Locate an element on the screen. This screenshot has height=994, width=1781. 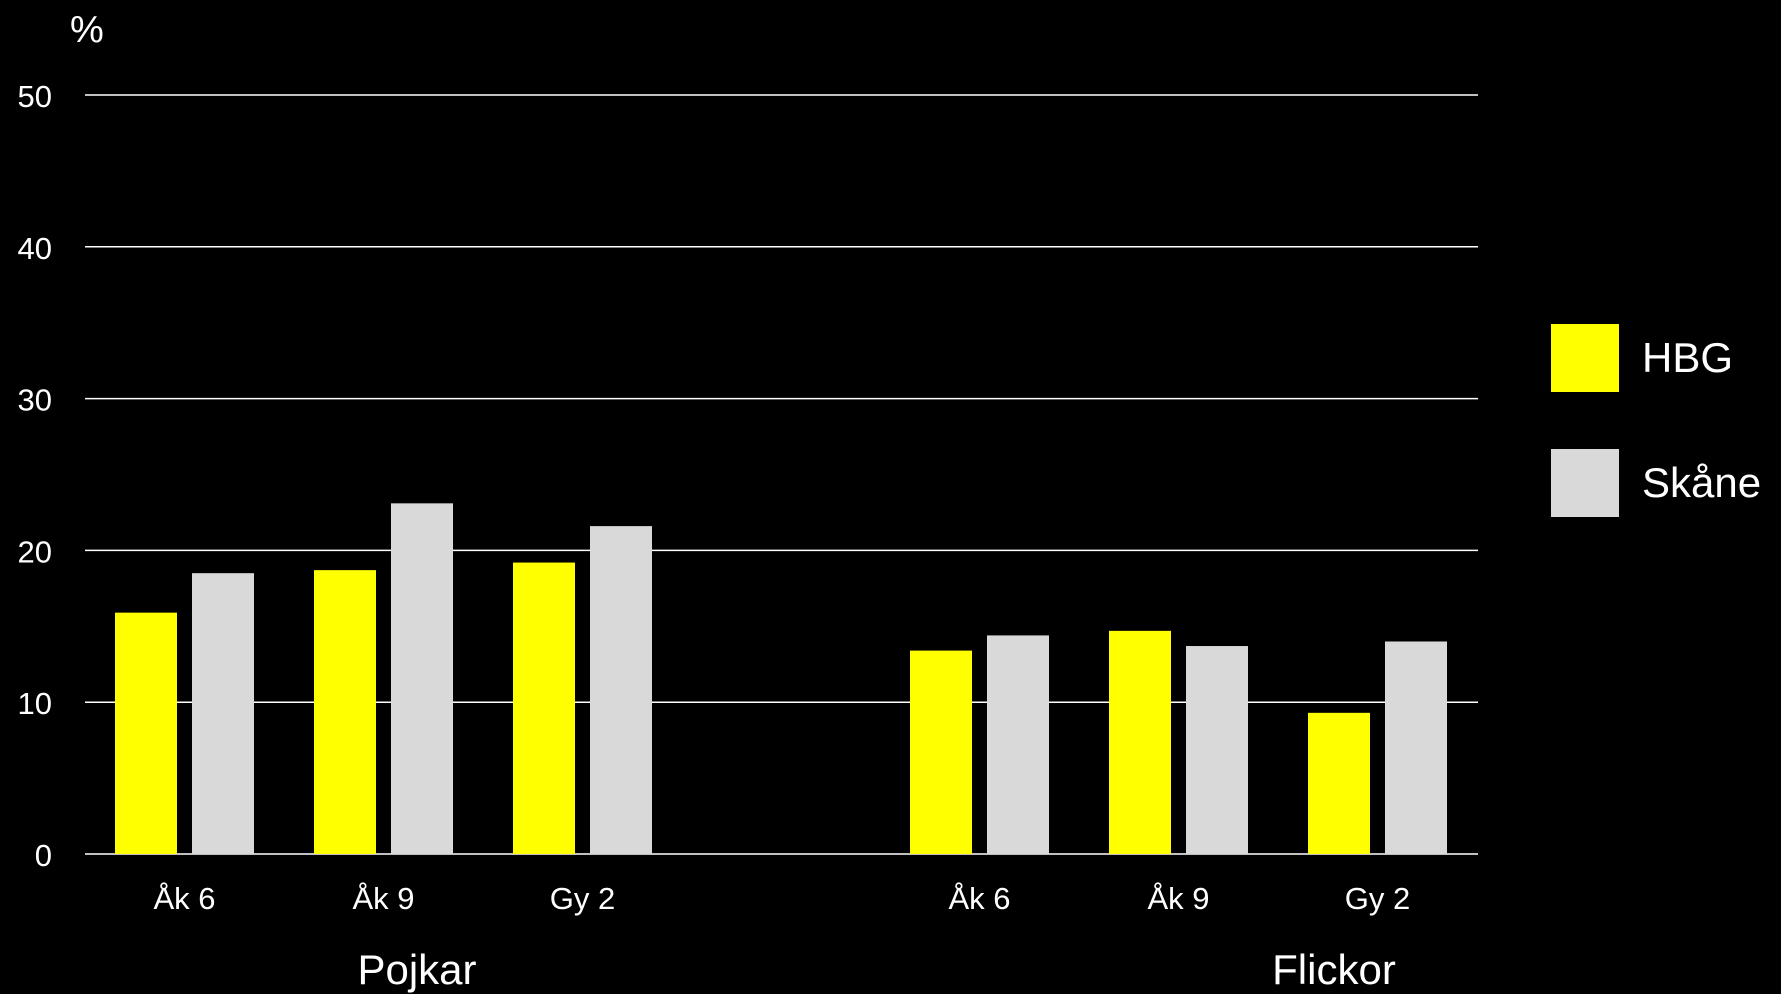
y-tick-labels: 0 10 20 30 40 50 is located at coordinates (35, 476).